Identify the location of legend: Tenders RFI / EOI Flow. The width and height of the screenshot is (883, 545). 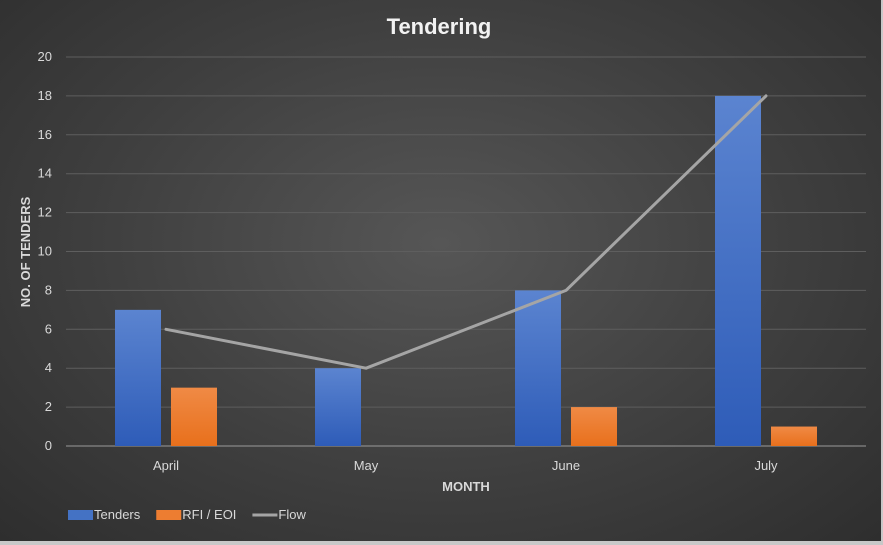
(187, 514).